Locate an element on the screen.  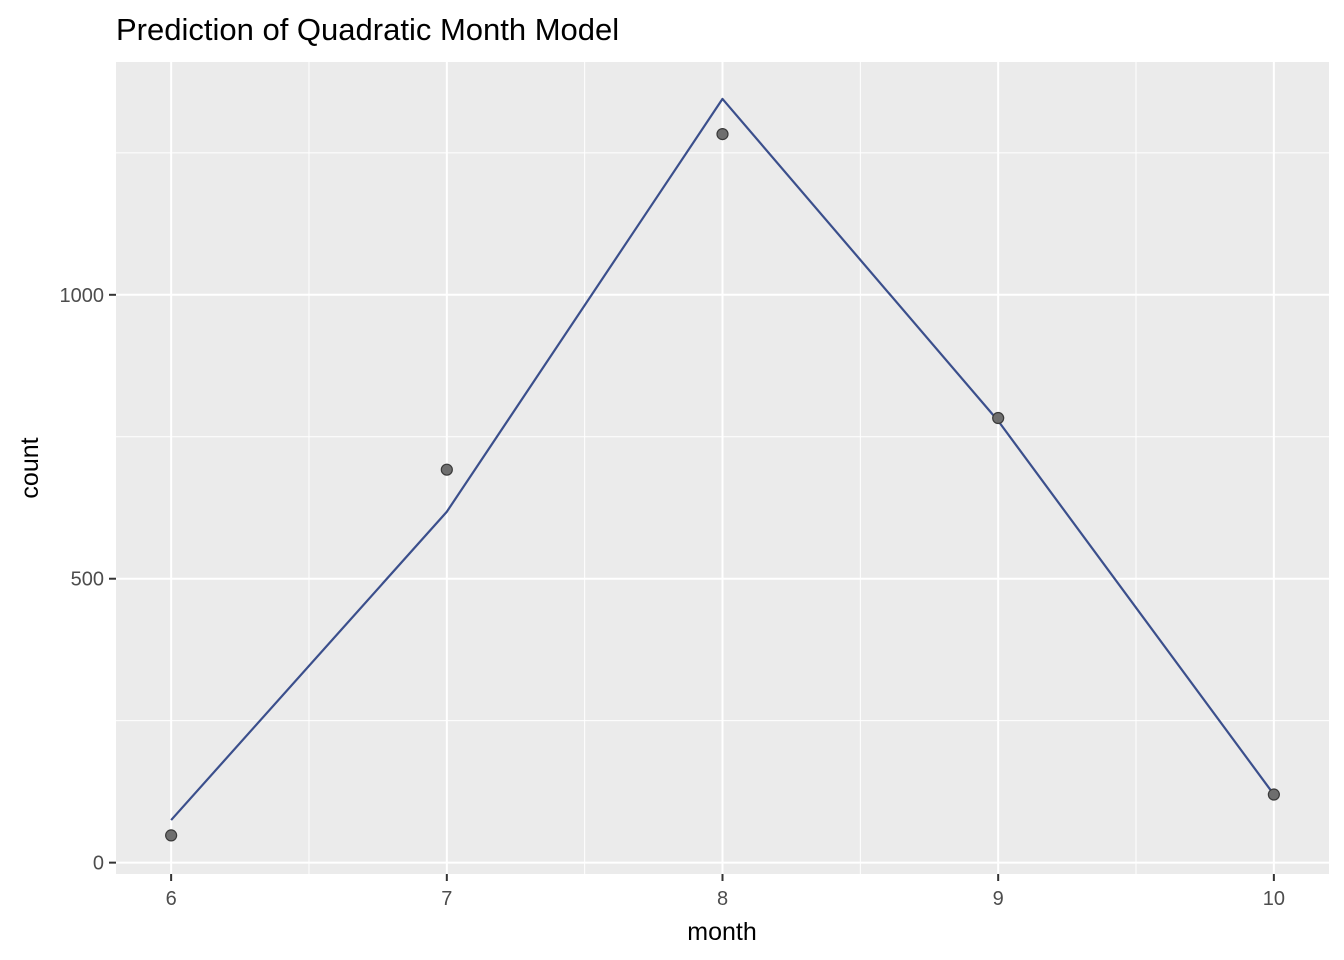
y-axis-title: count is located at coordinates (30, 467).